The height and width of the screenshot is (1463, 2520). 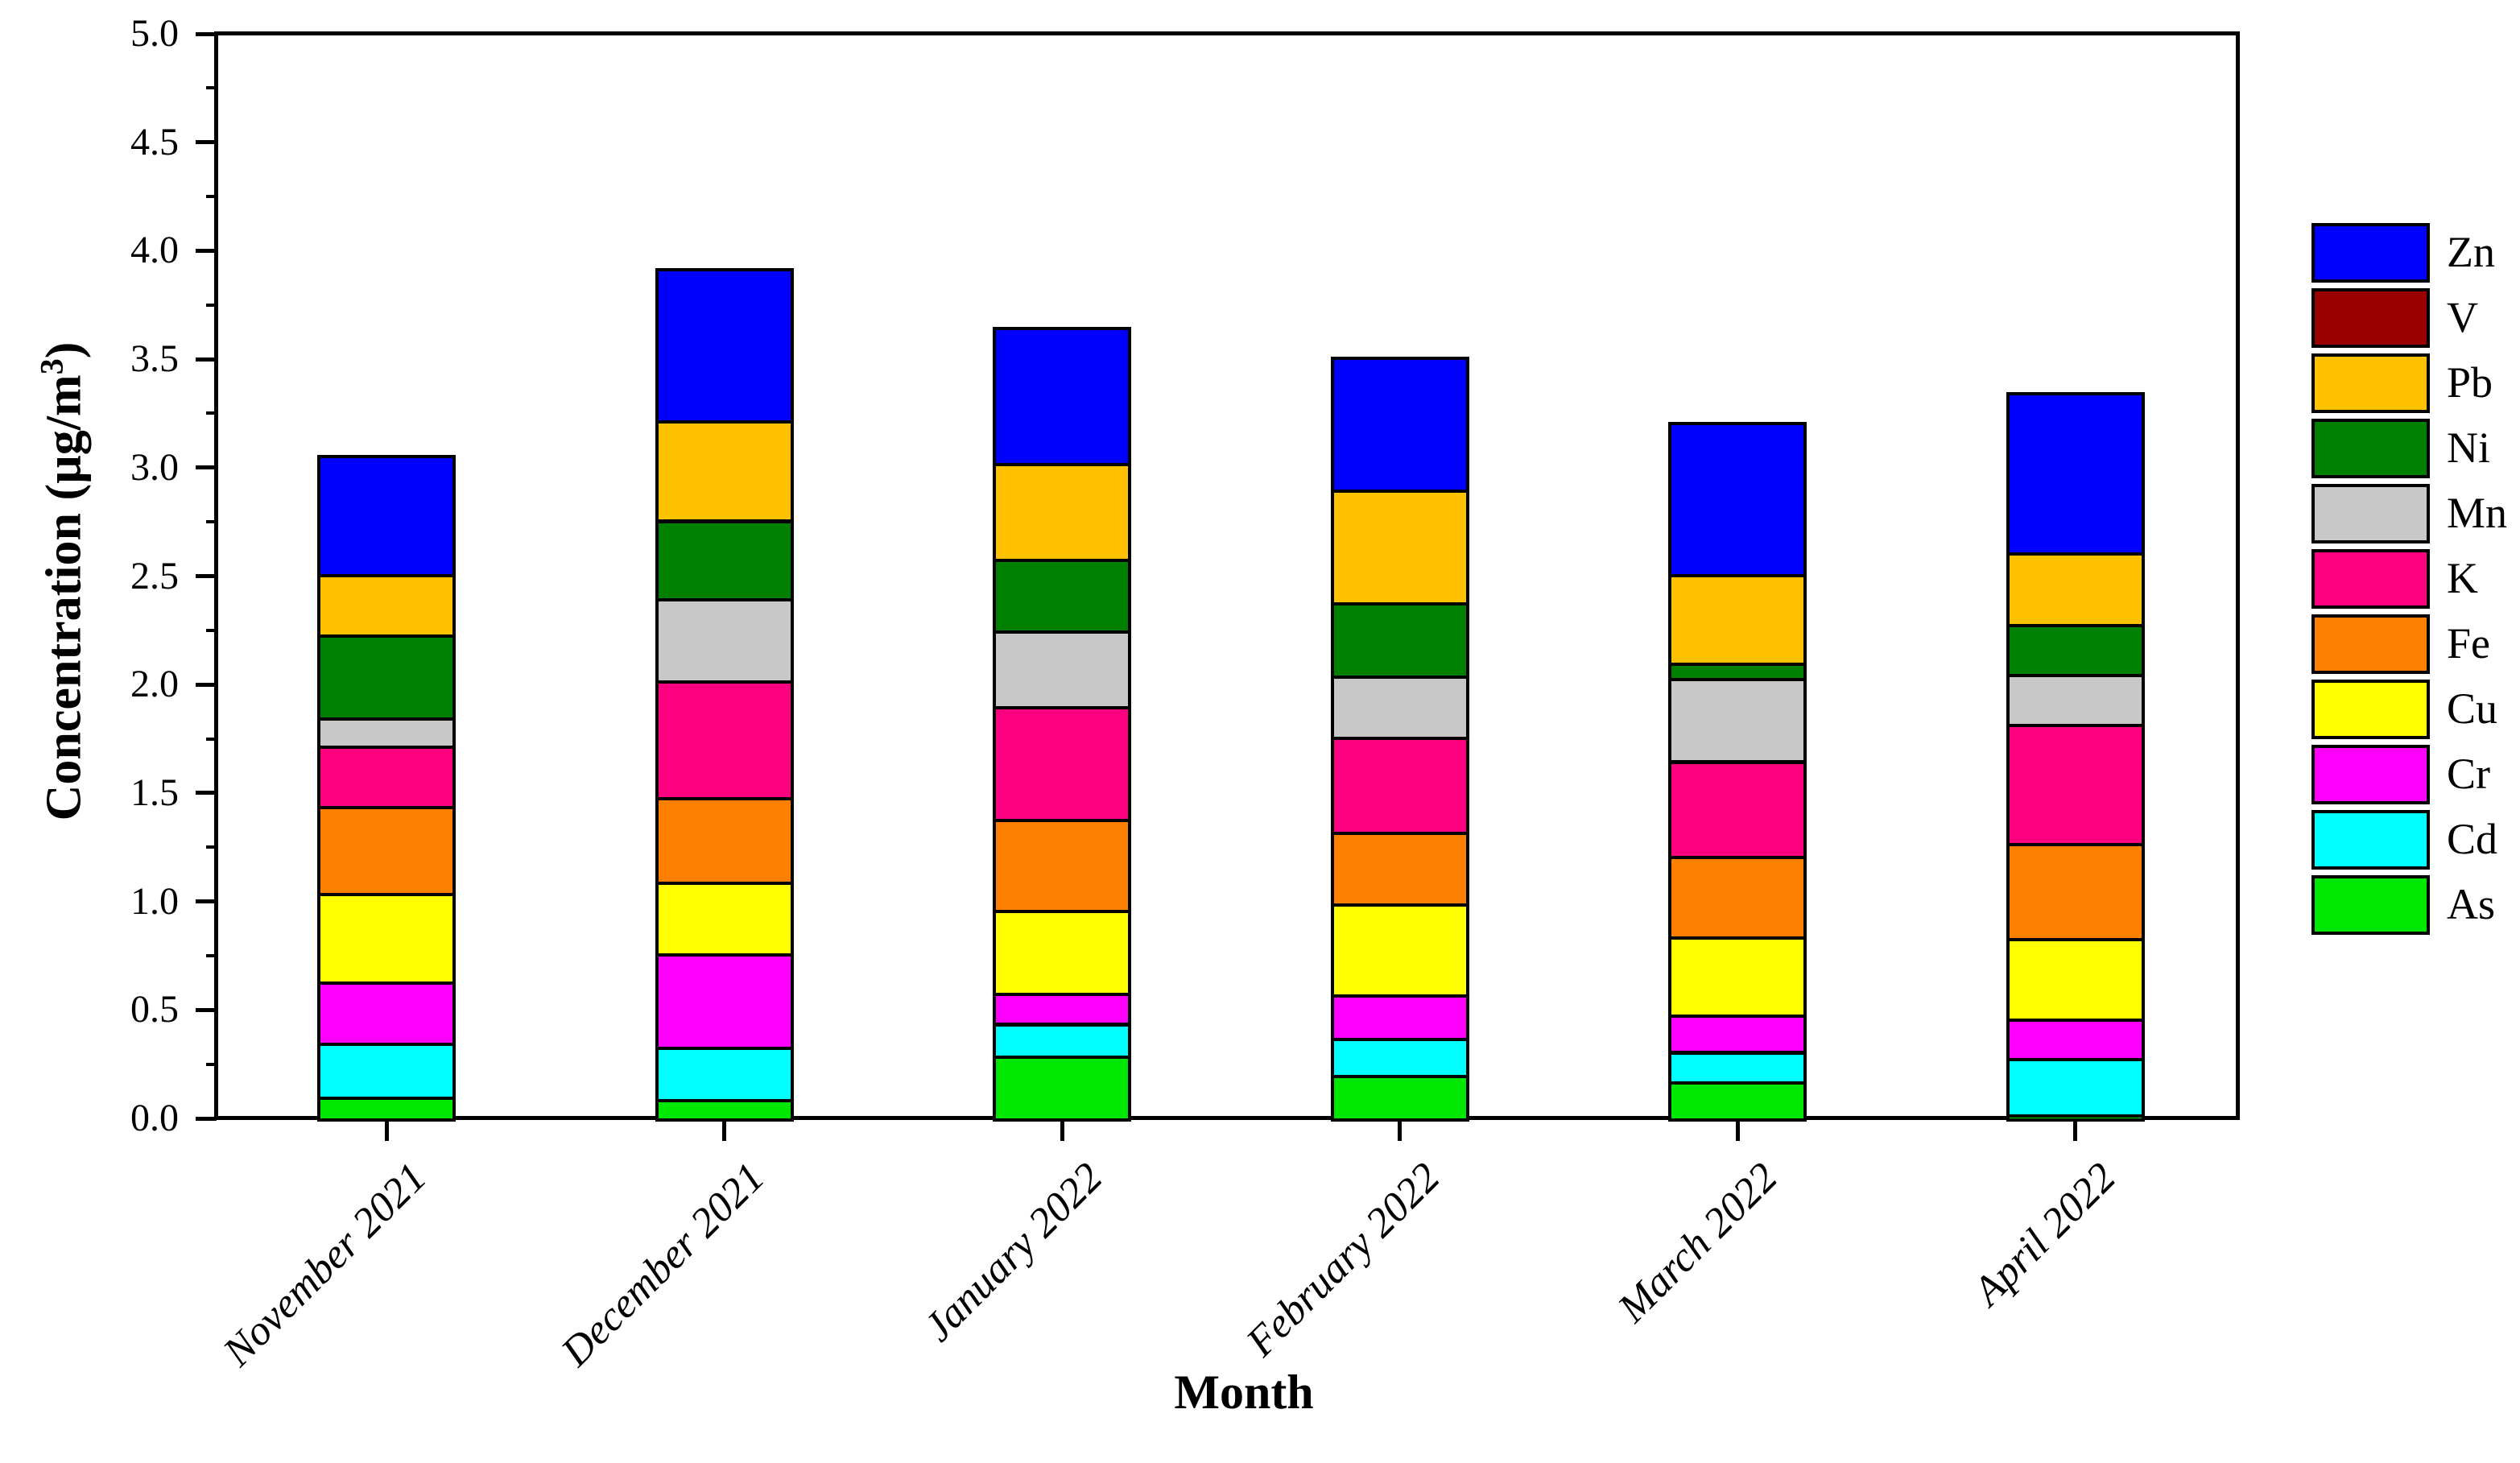 What do you see at coordinates (2370, 840) in the screenshot?
I see `legend-swatch-cd` at bounding box center [2370, 840].